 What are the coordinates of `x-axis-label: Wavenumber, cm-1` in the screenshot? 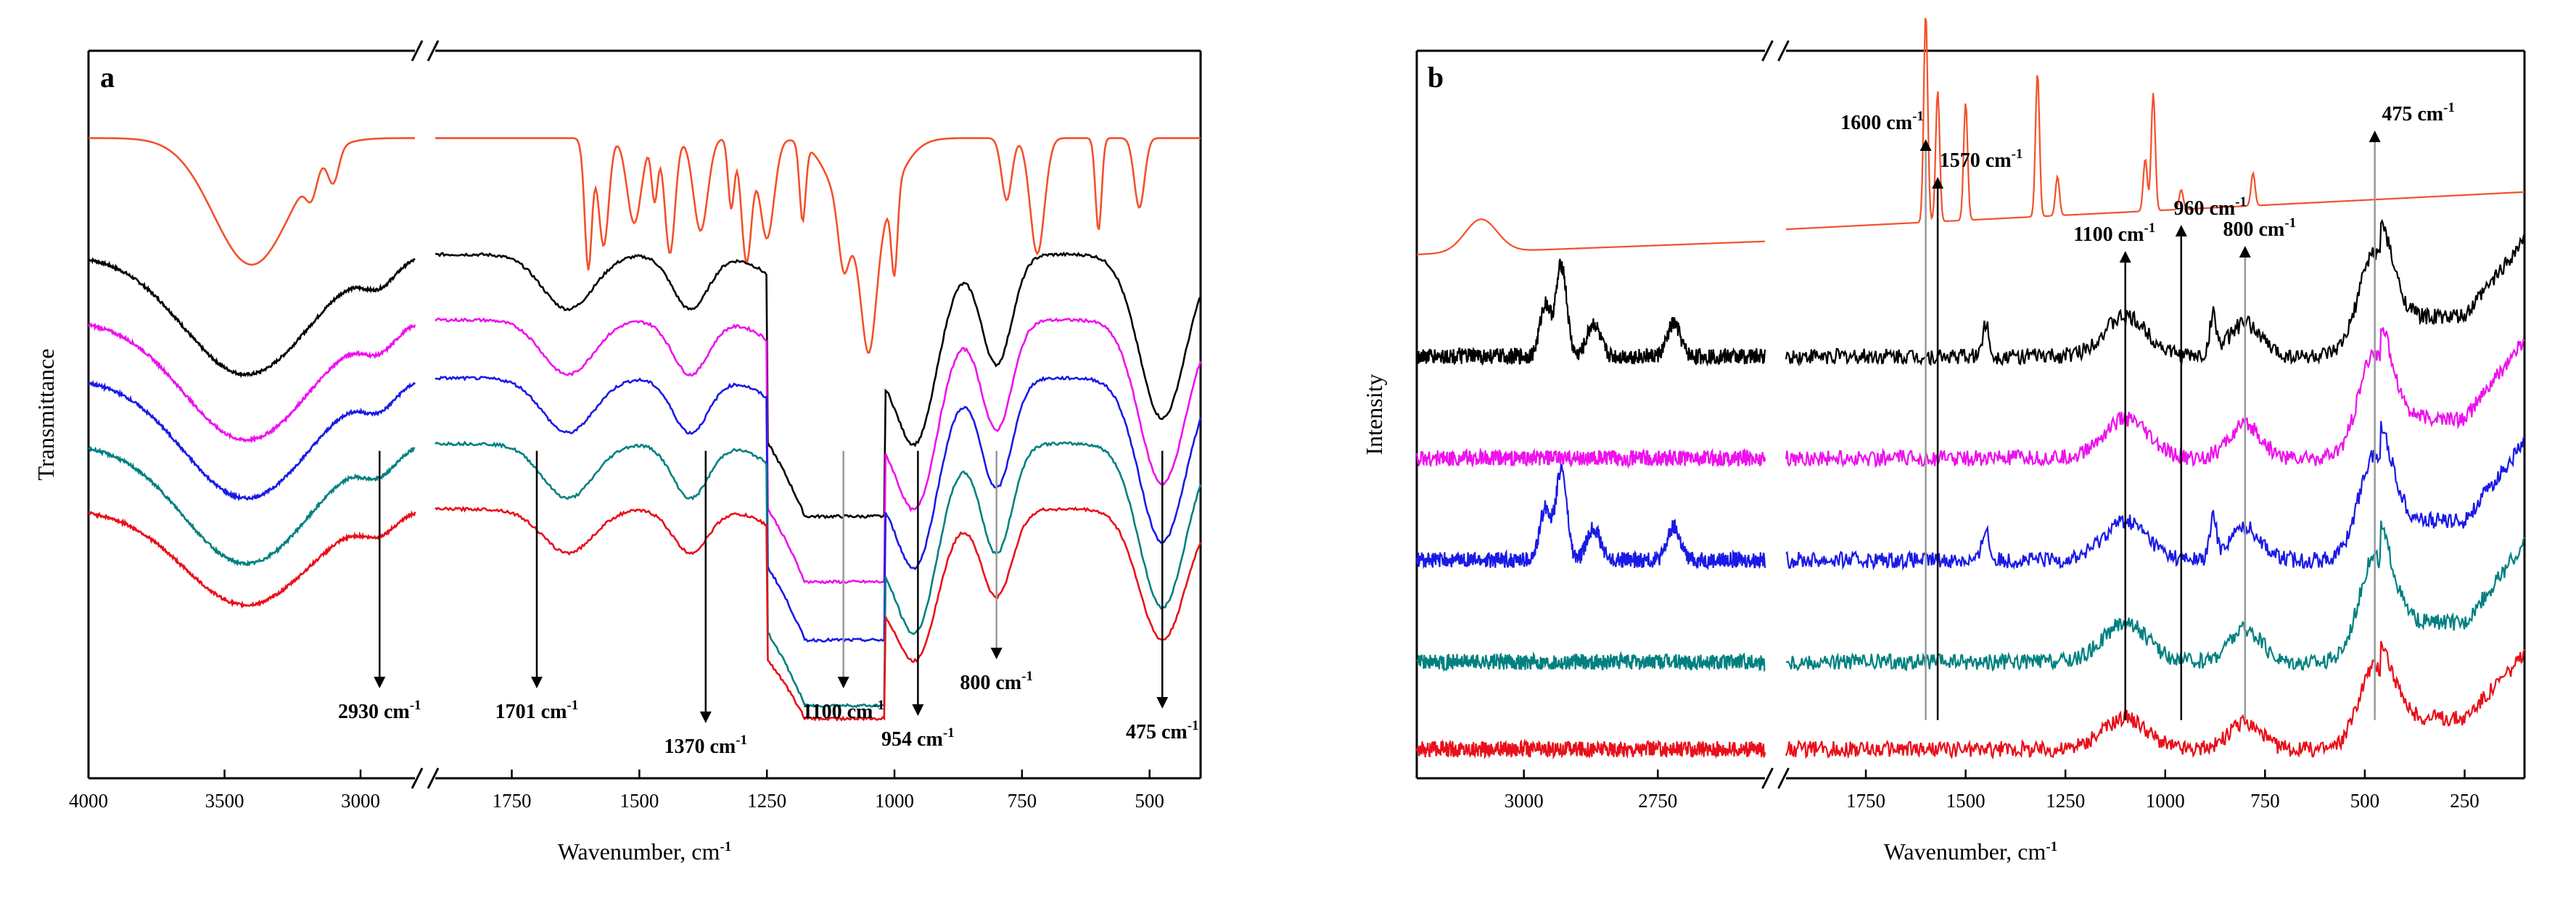 It's located at (644, 851).